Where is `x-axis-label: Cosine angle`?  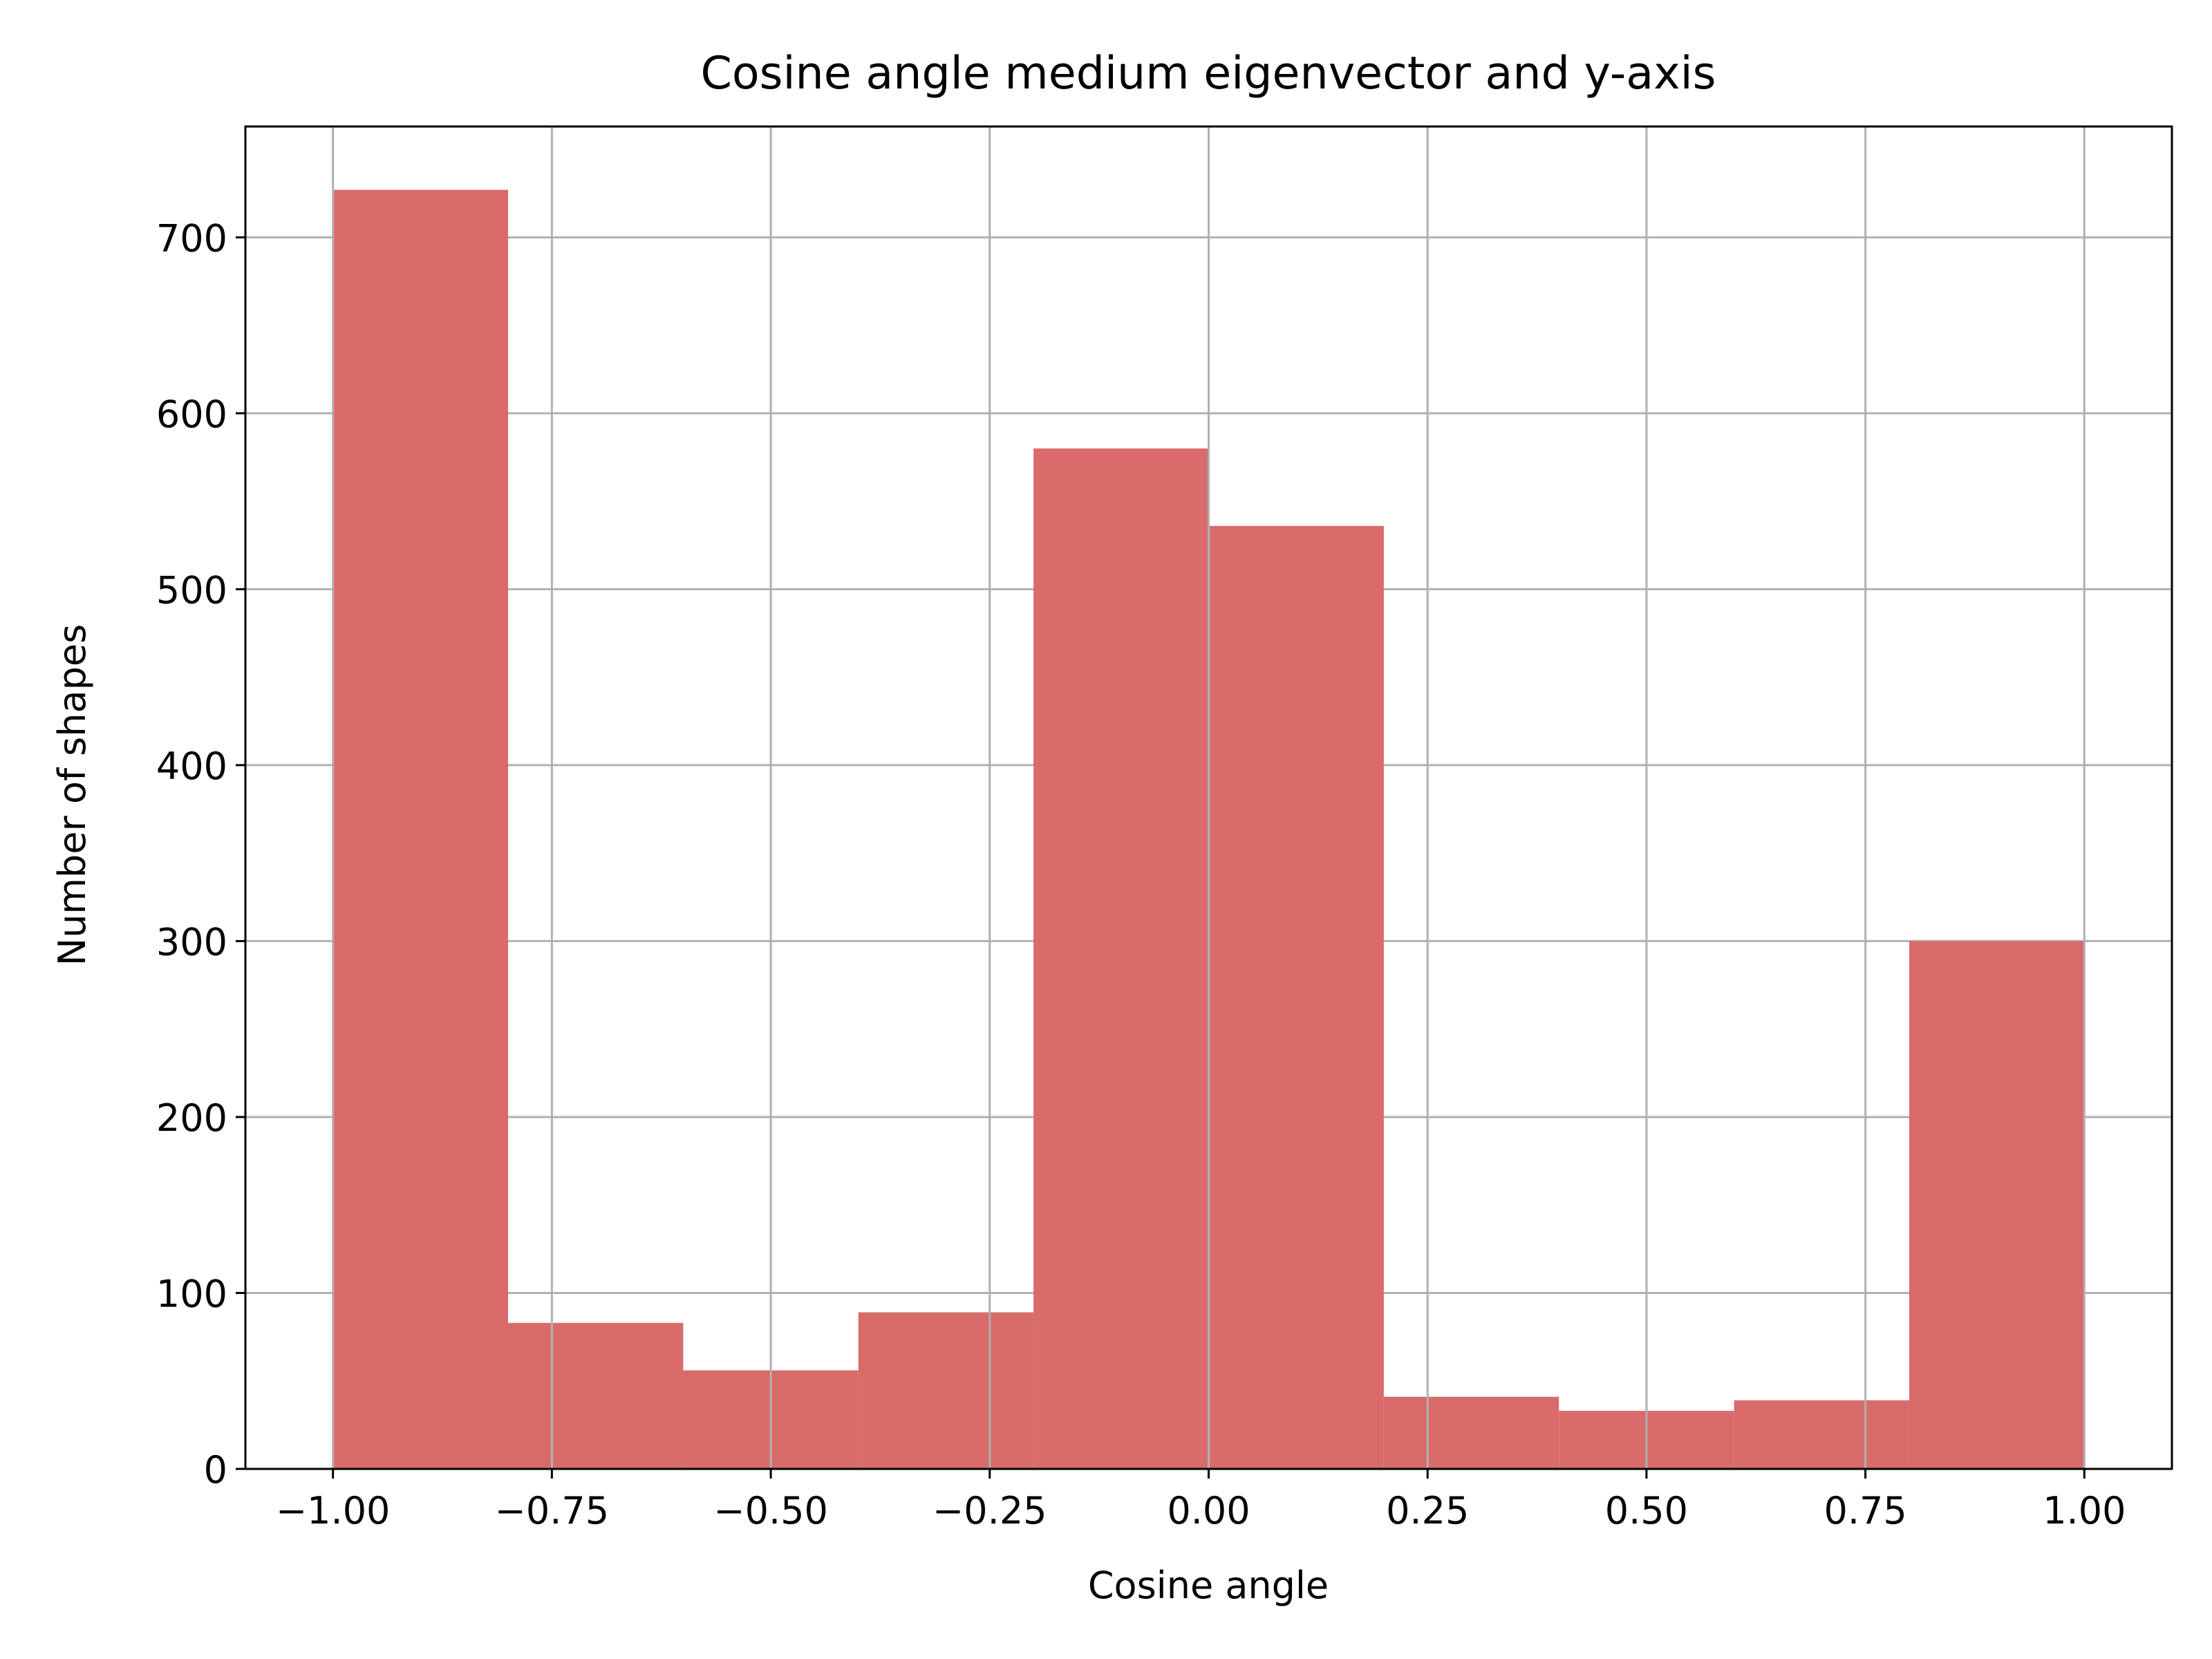
x-axis-label: Cosine angle is located at coordinates (1208, 1586).